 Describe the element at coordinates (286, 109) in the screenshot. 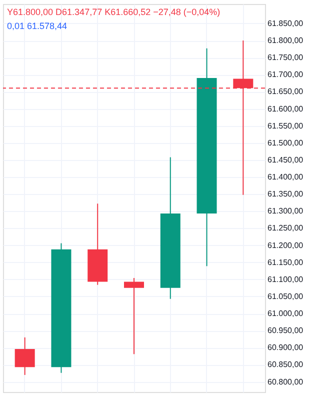

I see `y-tick-label: 61.600,00` at that location.